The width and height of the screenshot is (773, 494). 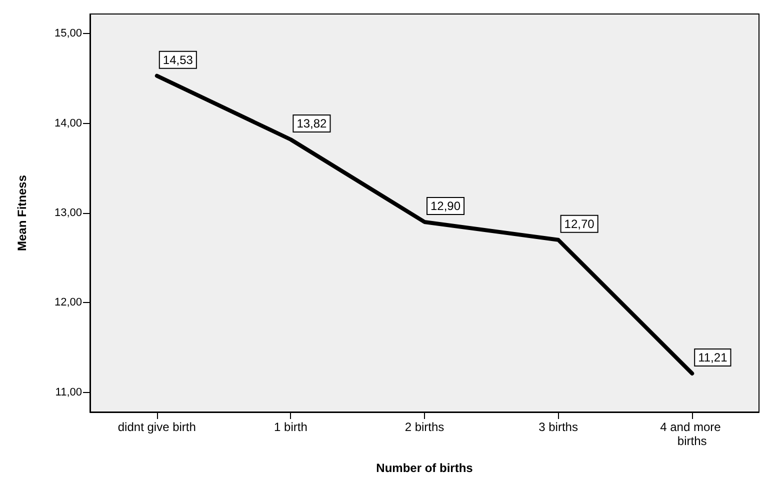 What do you see at coordinates (424, 427) in the screenshot?
I see `x-tick-label: 2 births` at bounding box center [424, 427].